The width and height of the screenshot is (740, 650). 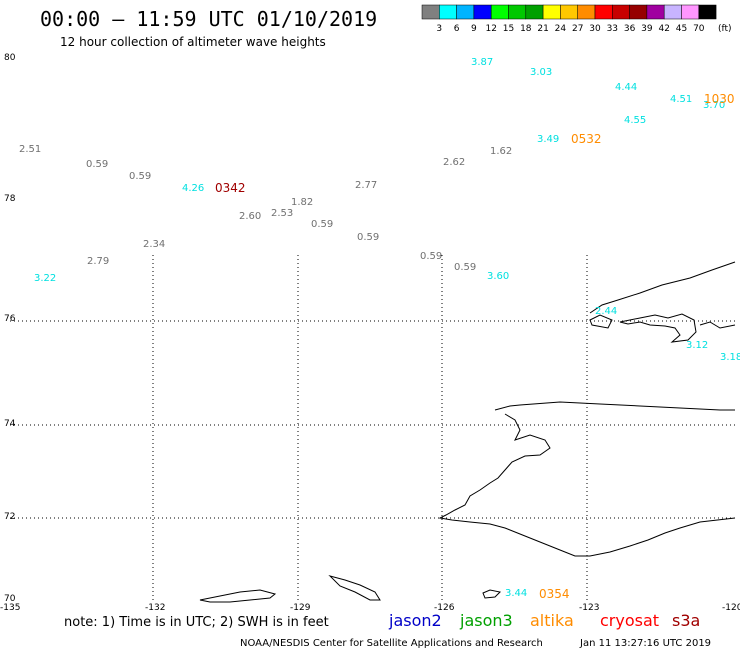 I want to click on wave-height-label: 2.60, so click(x=250, y=216).